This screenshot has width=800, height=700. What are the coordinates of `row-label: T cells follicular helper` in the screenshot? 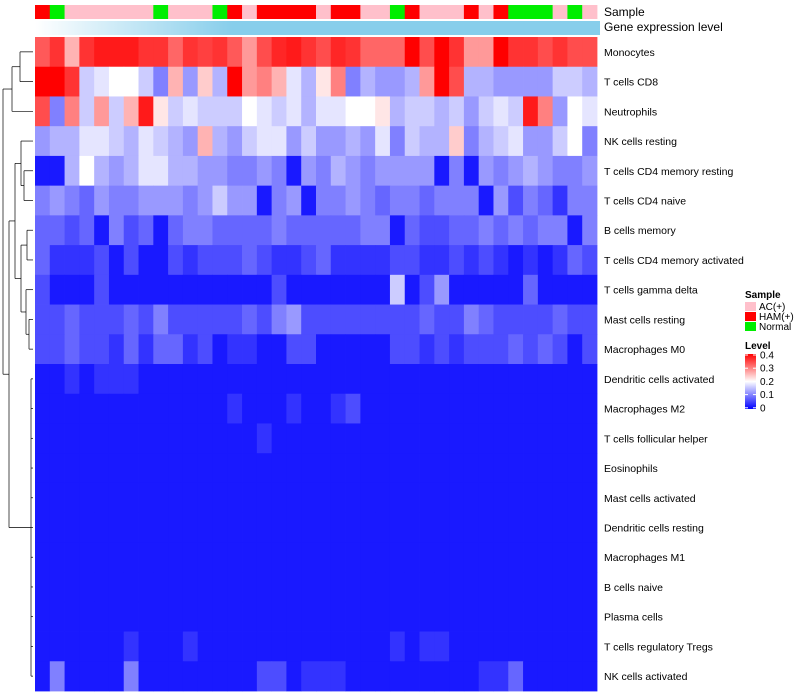 It's located at (656, 439).